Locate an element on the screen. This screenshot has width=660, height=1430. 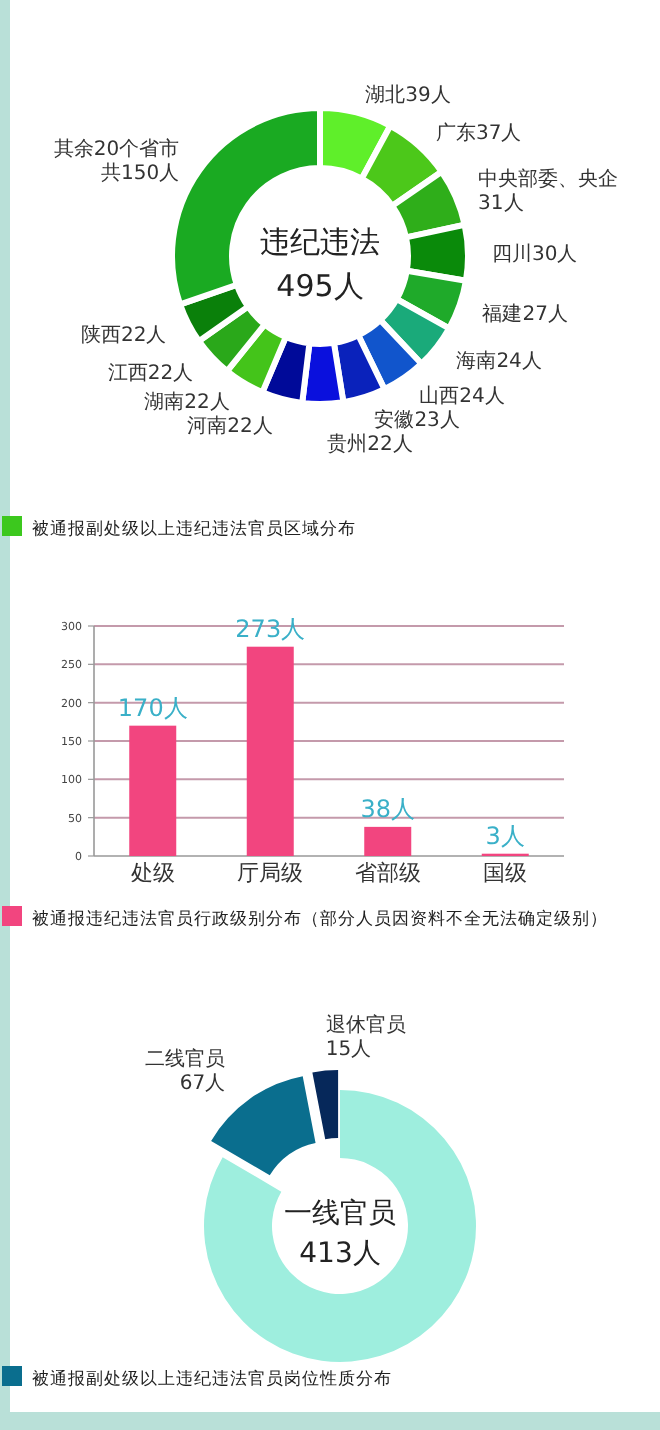
slice-label: 湖南22人 is located at coordinates (187, 402).